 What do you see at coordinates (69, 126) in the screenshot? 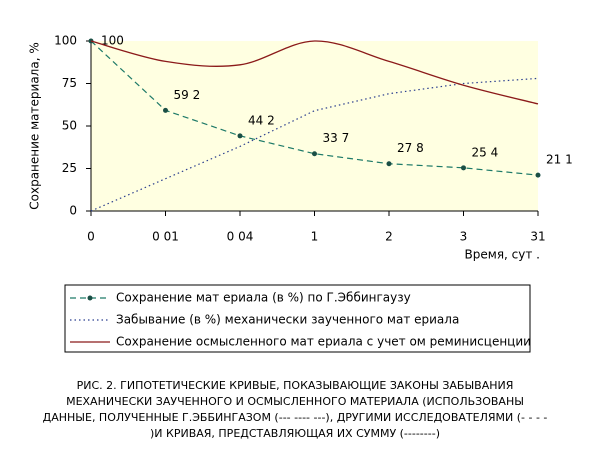
I see `y-tick-label: 50` at bounding box center [69, 126].